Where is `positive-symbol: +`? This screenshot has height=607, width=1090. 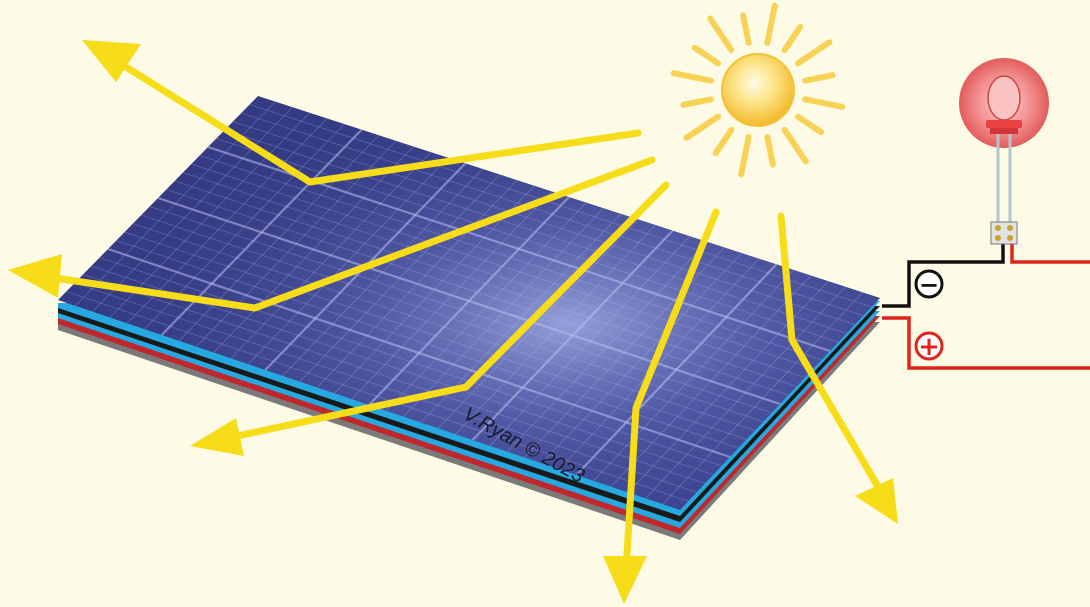
positive-symbol: + is located at coordinates (929, 347).